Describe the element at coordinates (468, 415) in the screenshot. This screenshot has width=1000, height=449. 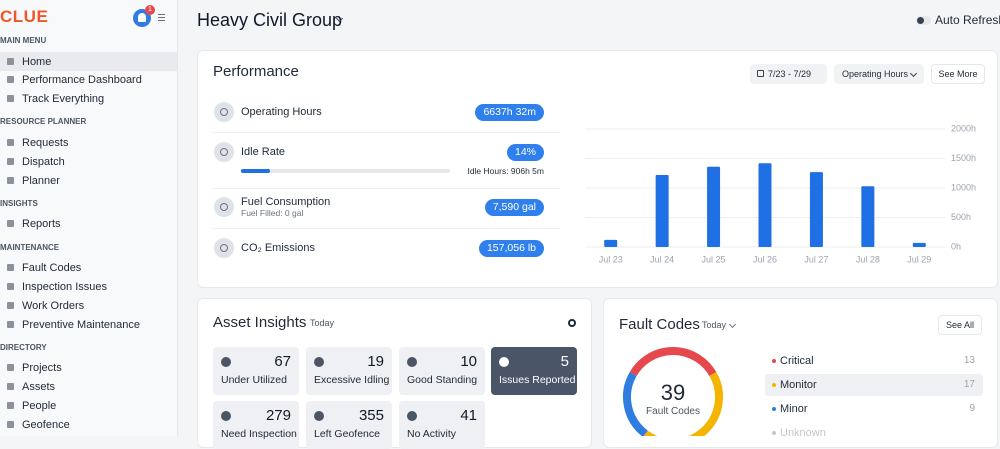
I see `tile-value: 41` at that location.